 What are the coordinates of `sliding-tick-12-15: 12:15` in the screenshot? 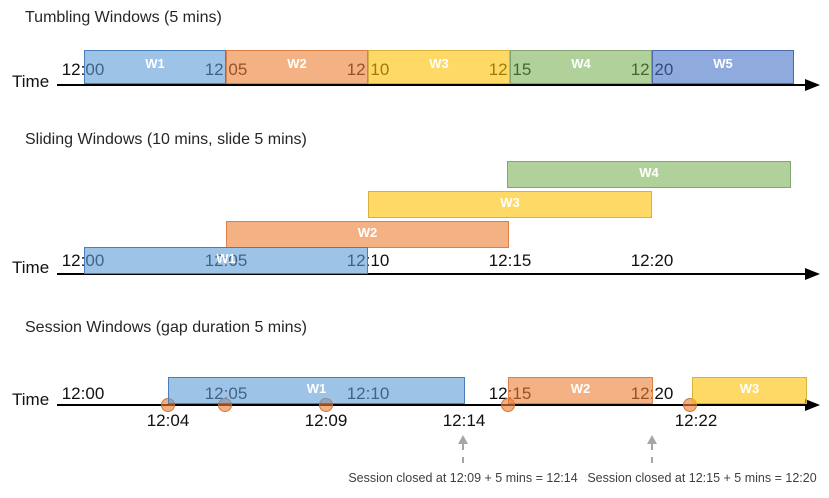 It's located at (510, 260).